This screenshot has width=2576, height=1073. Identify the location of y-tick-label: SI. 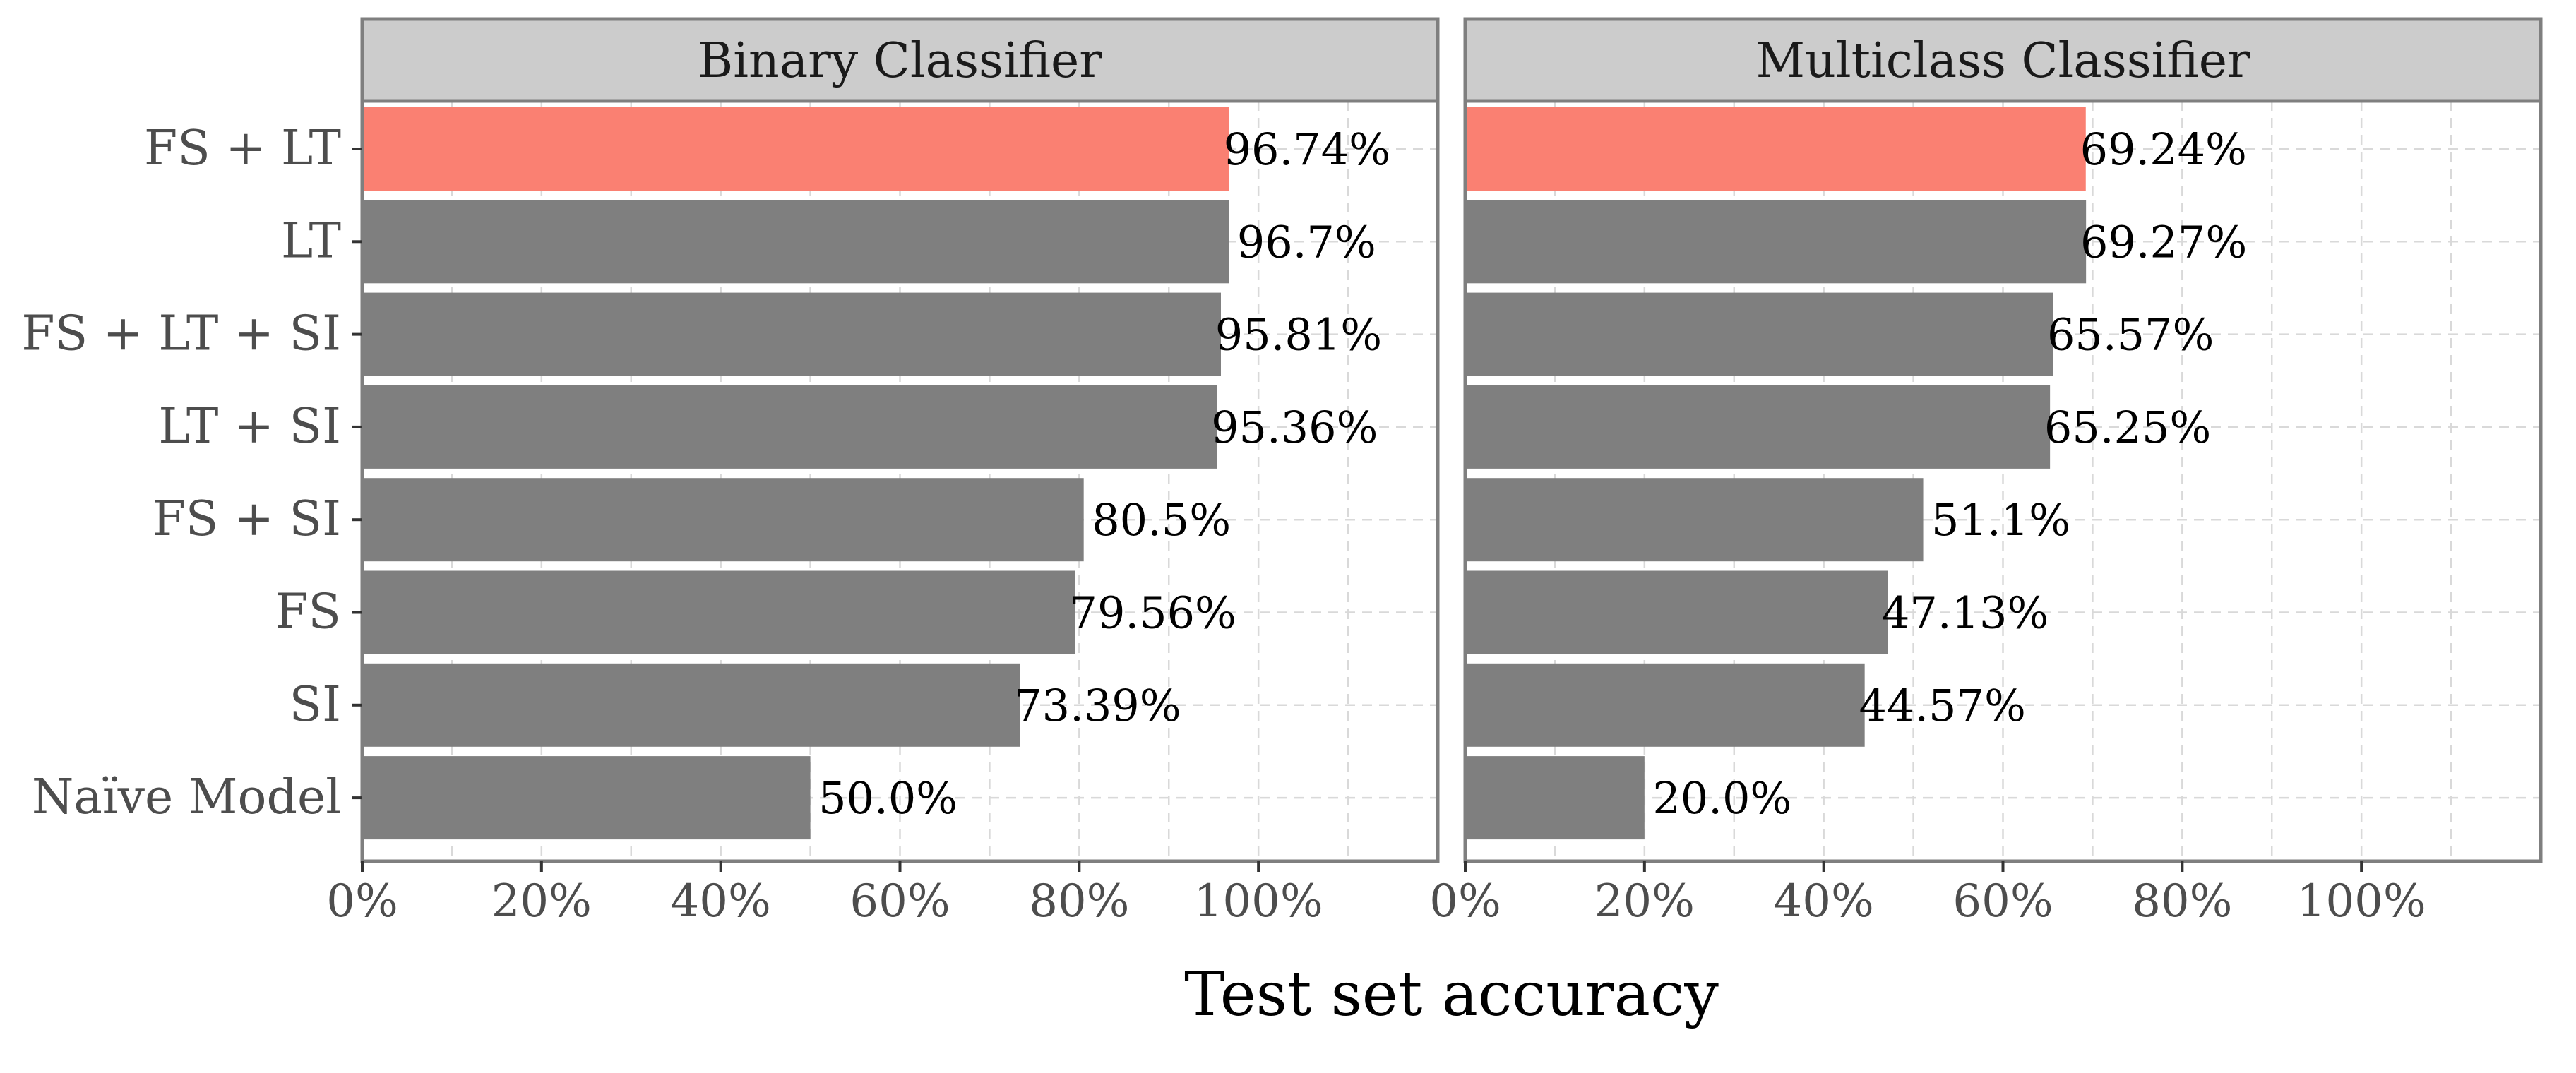
(315, 705).